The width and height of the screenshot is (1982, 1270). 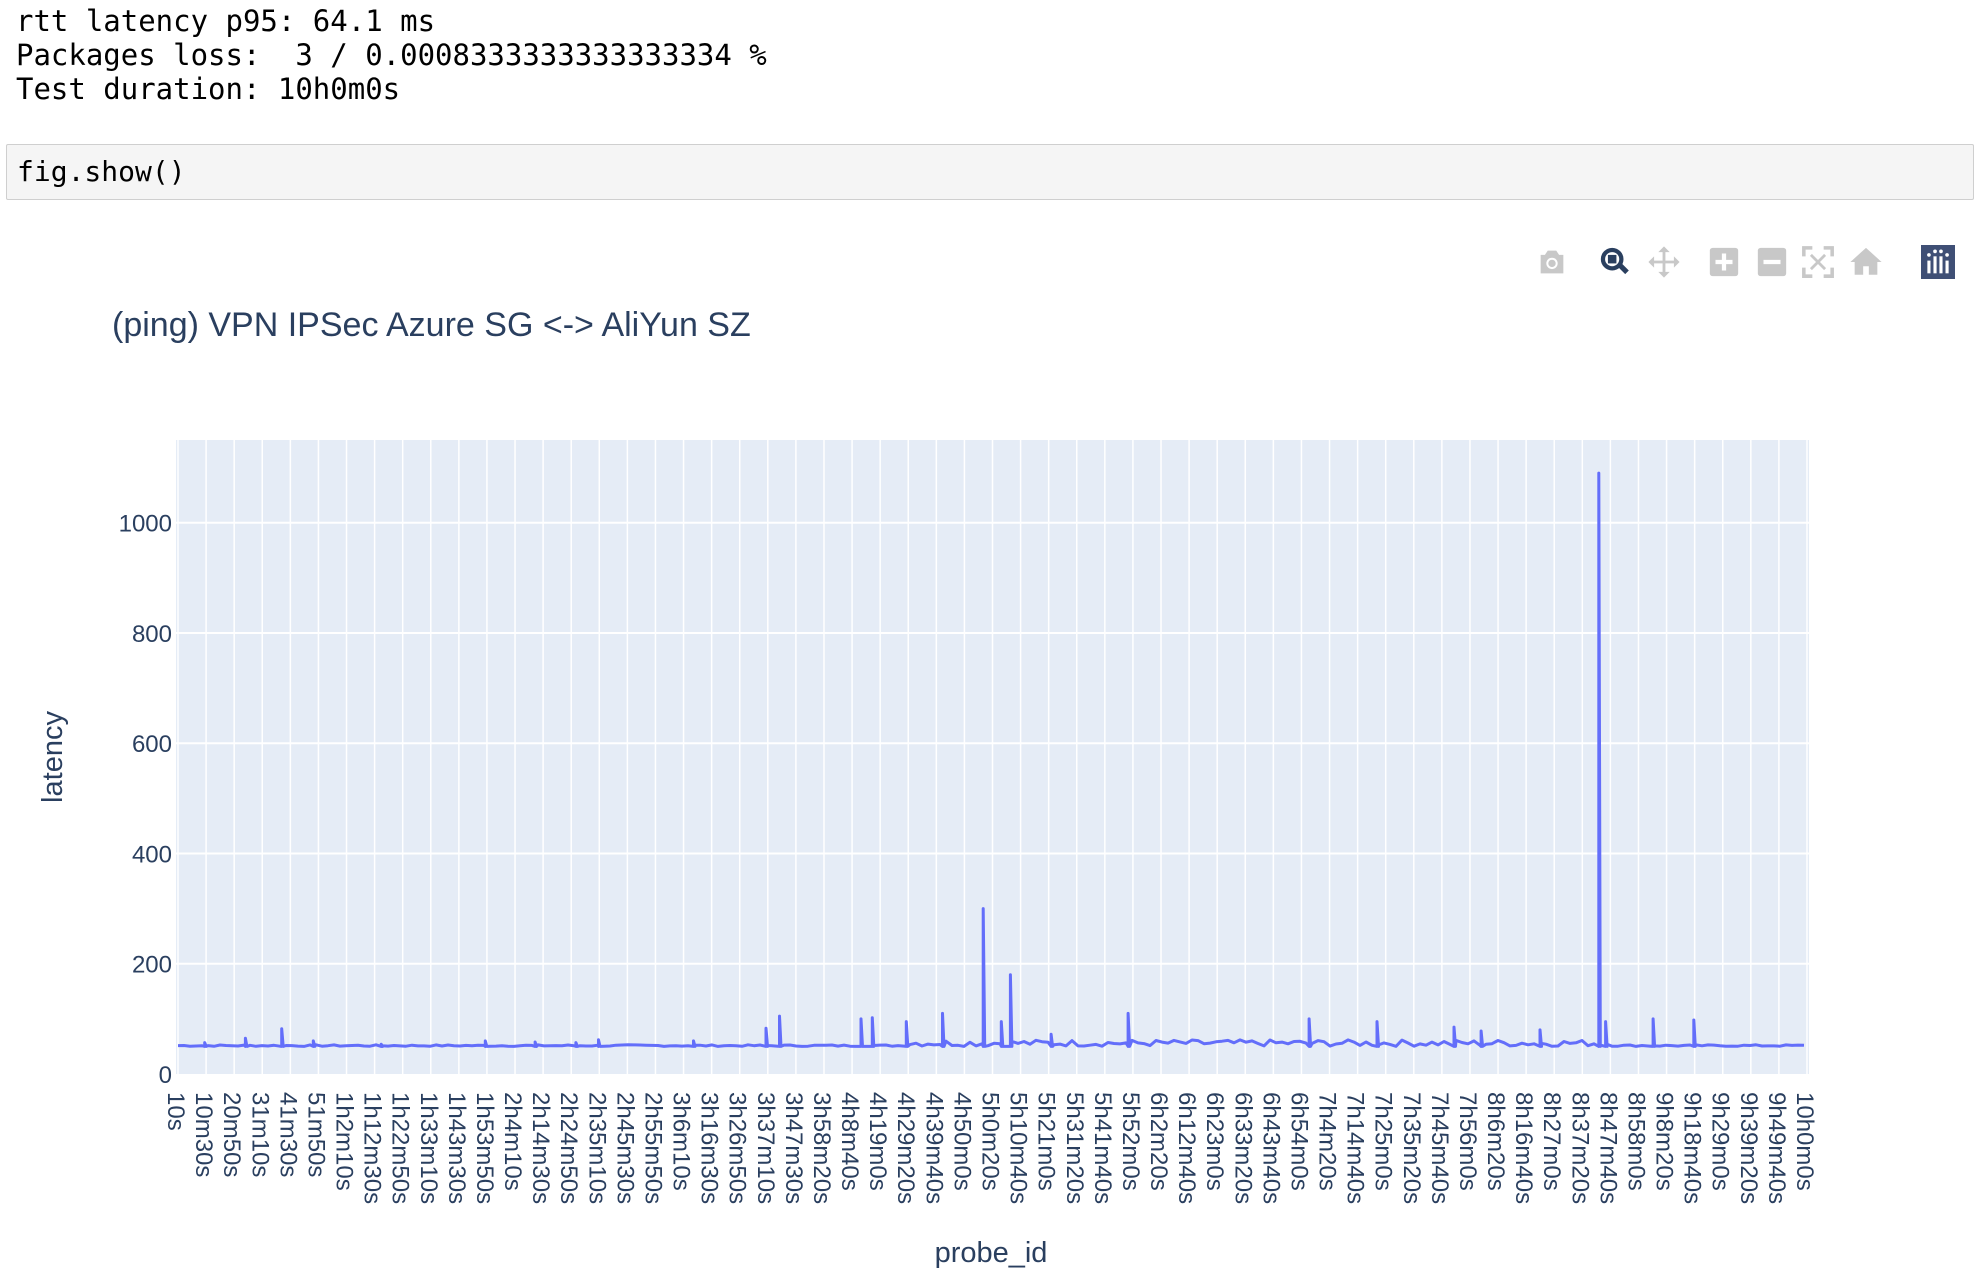 I want to click on zoom-icon, so click(x=1615, y=262).